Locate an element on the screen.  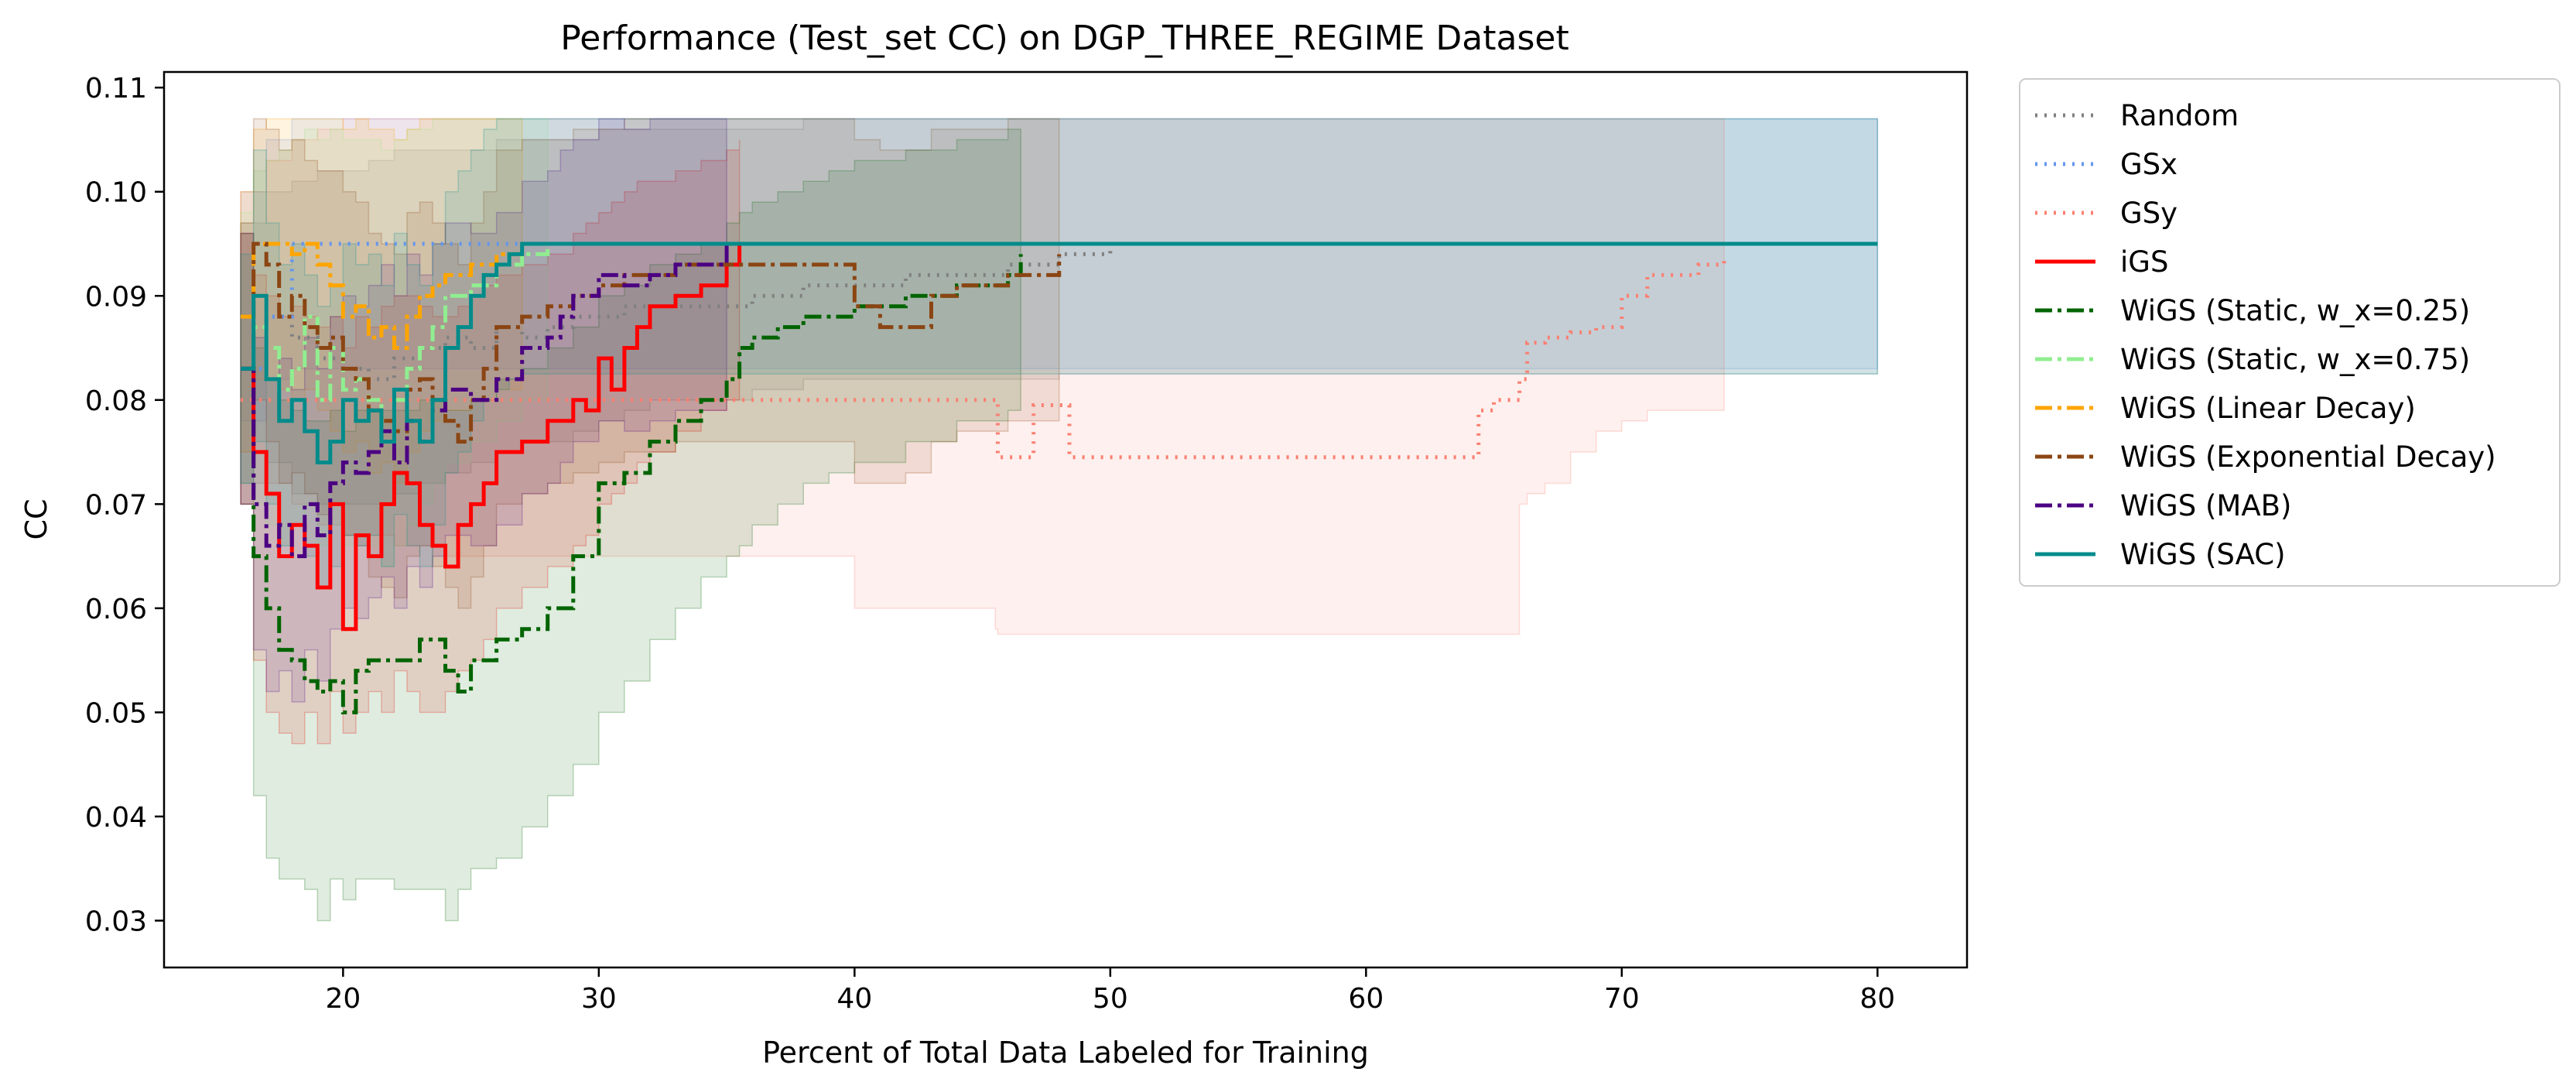
y-axis-ticks: 0.03 0.04 0.05 0.06 0.07 0.08 0.09 0.10 0.11 is located at coordinates (124, 505).